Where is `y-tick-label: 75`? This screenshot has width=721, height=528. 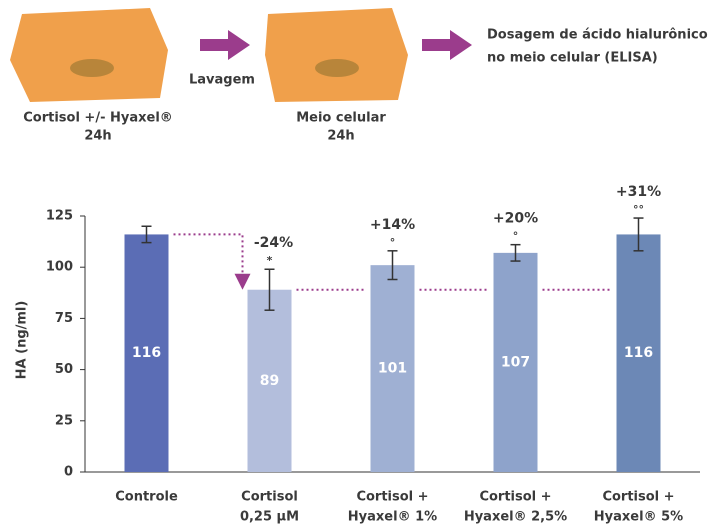 y-tick-label: 75 is located at coordinates (64, 318).